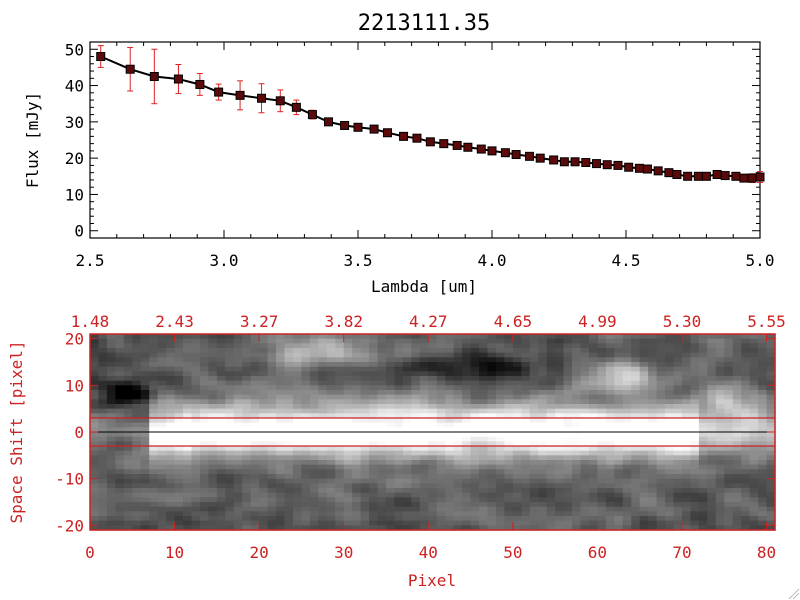  What do you see at coordinates (793, 593) in the screenshot?
I see `resize-grip-icon` at bounding box center [793, 593].